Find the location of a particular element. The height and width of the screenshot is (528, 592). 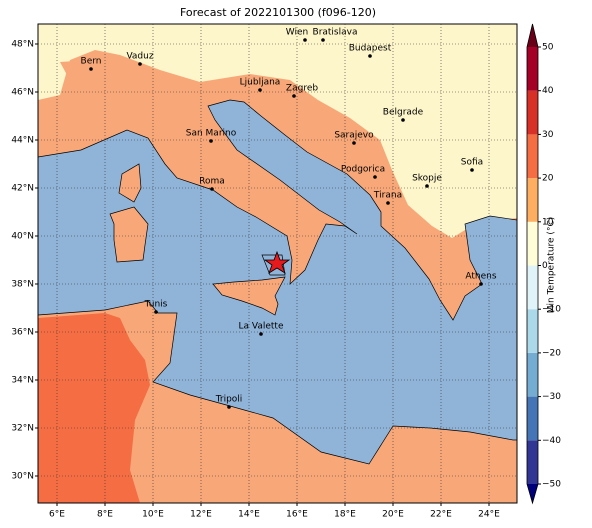

colorbar-label: Min Temperature (°C) is located at coordinates (552, 265).